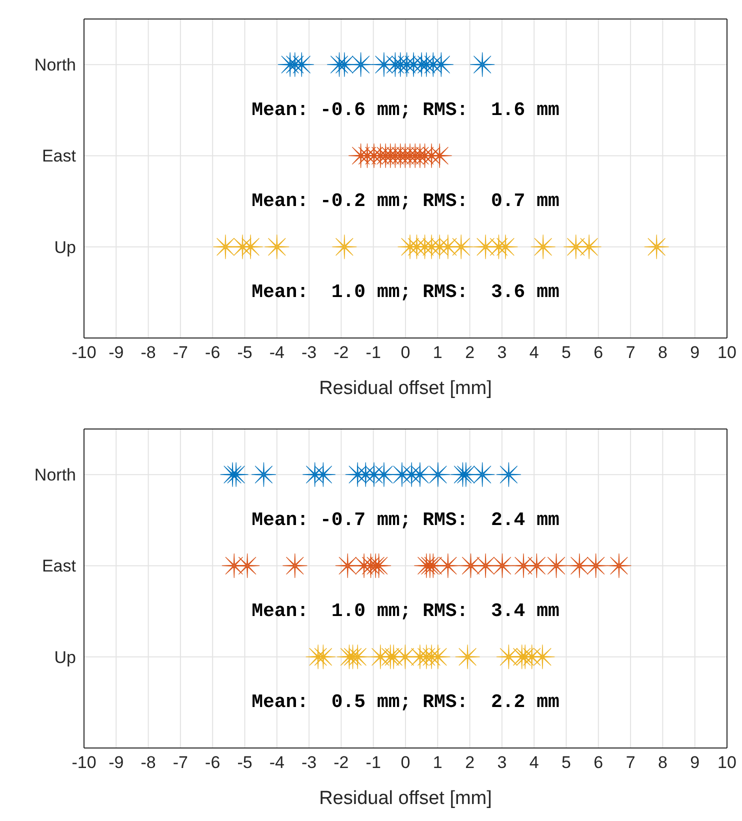 This screenshot has height=821, width=742. What do you see at coordinates (405, 520) in the screenshot?
I see `annotation: Mean: -0.7 mm; RMS: 2.4 mm` at bounding box center [405, 520].